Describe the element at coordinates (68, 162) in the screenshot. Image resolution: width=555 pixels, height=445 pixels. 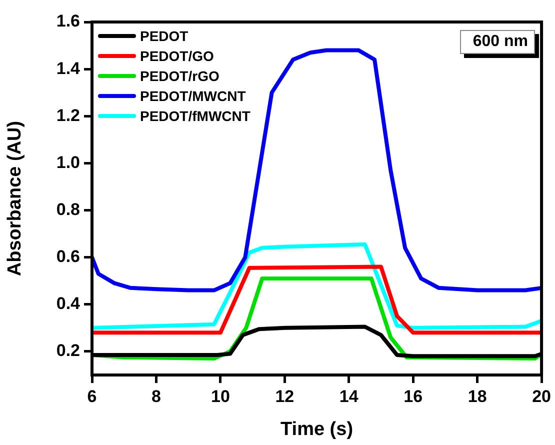
I see `y-tick-label: 1.0` at that location.